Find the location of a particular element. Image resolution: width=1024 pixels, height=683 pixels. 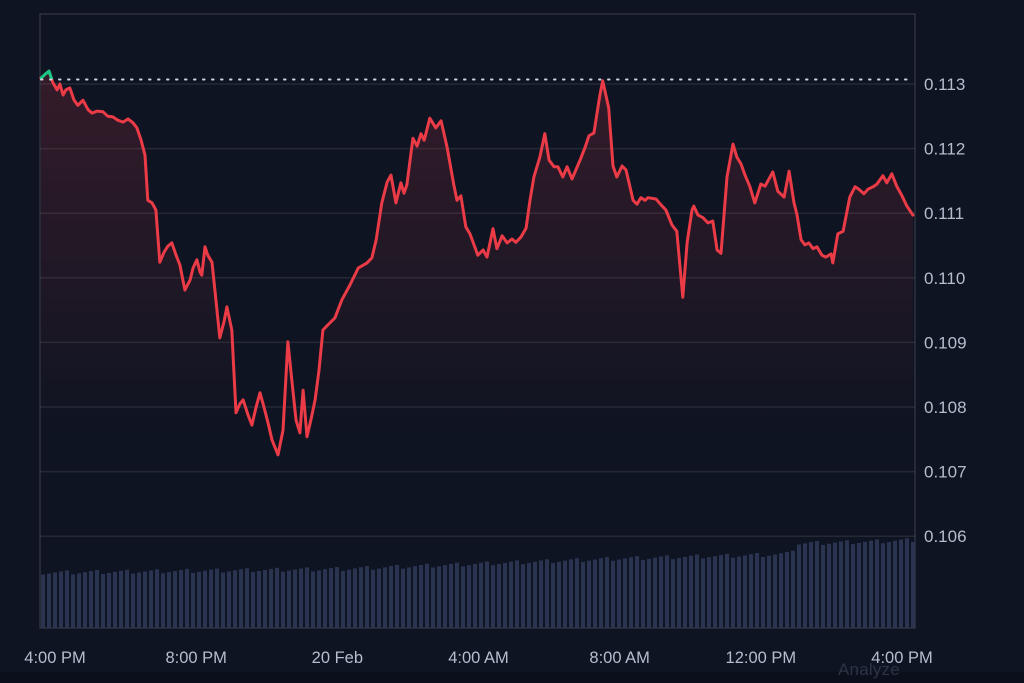

y-axis-label: 0.107 is located at coordinates (945, 472).